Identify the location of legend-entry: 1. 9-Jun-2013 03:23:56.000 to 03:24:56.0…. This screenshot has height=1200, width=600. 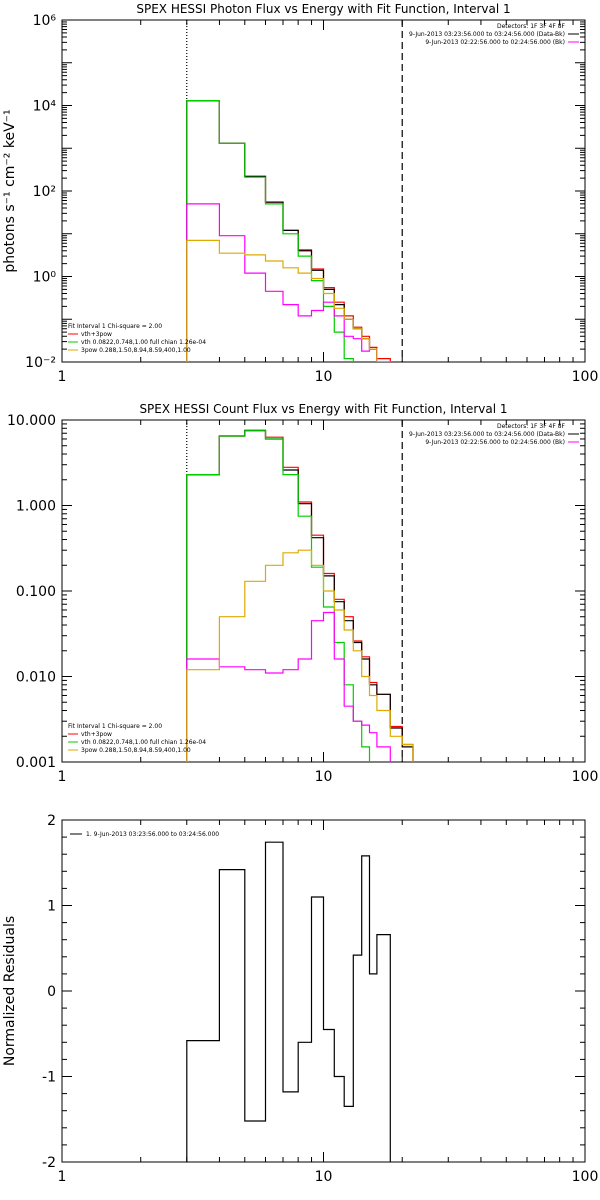
(152, 834).